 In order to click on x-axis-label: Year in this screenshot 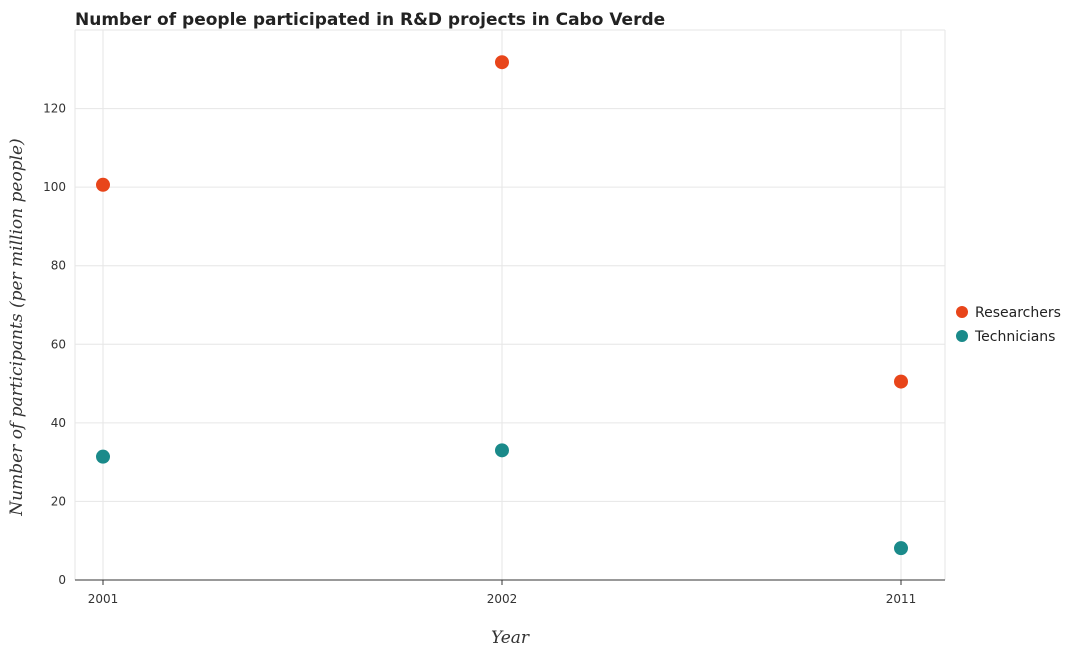, I will do `click(510, 638)`.